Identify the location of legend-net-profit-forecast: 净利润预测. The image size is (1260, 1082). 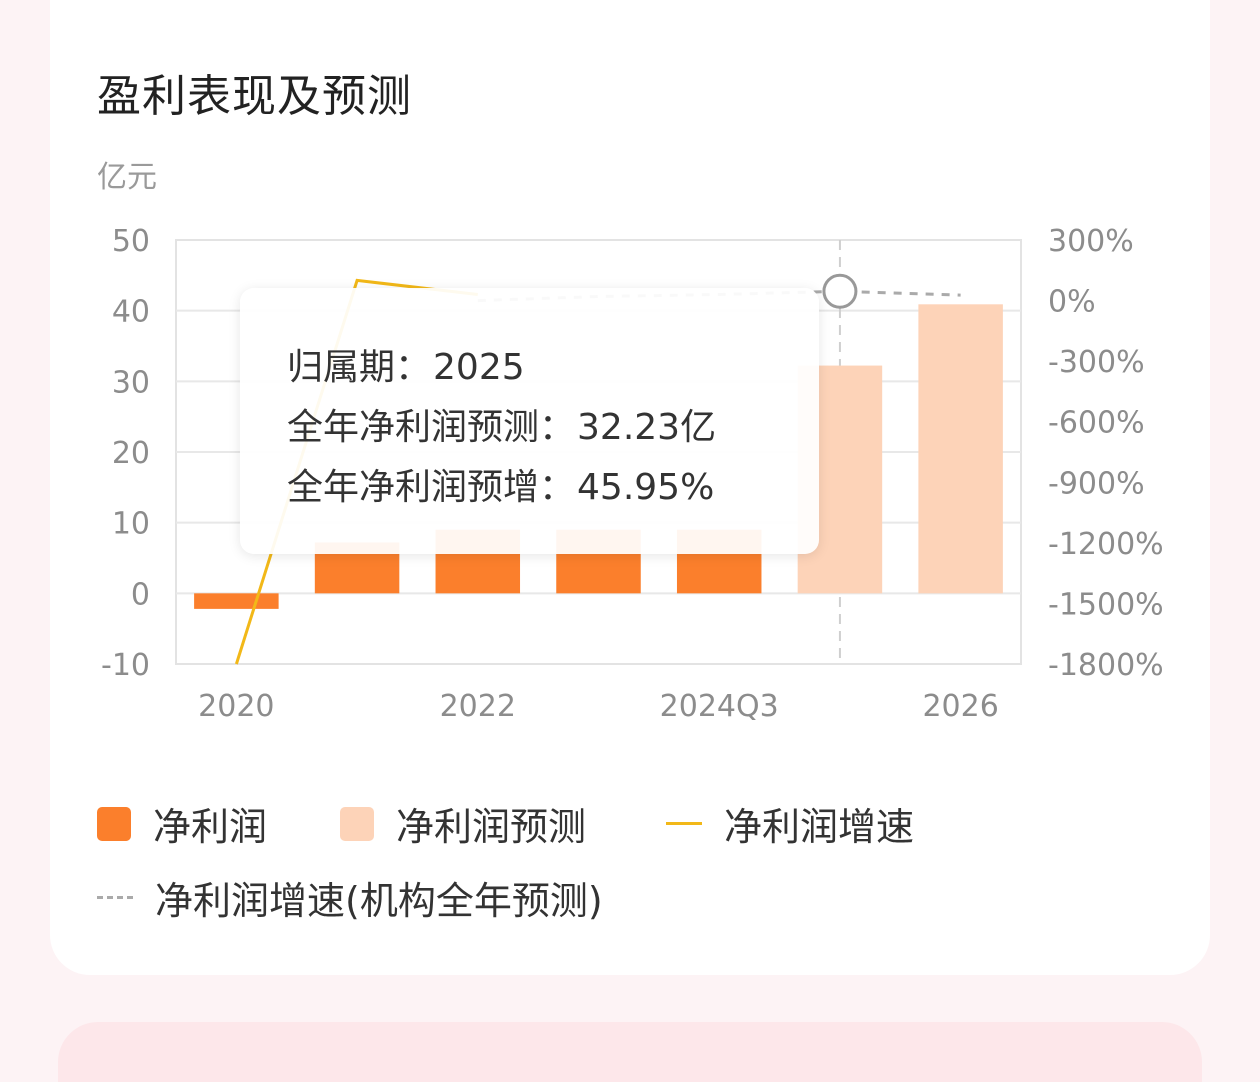
(463, 823).